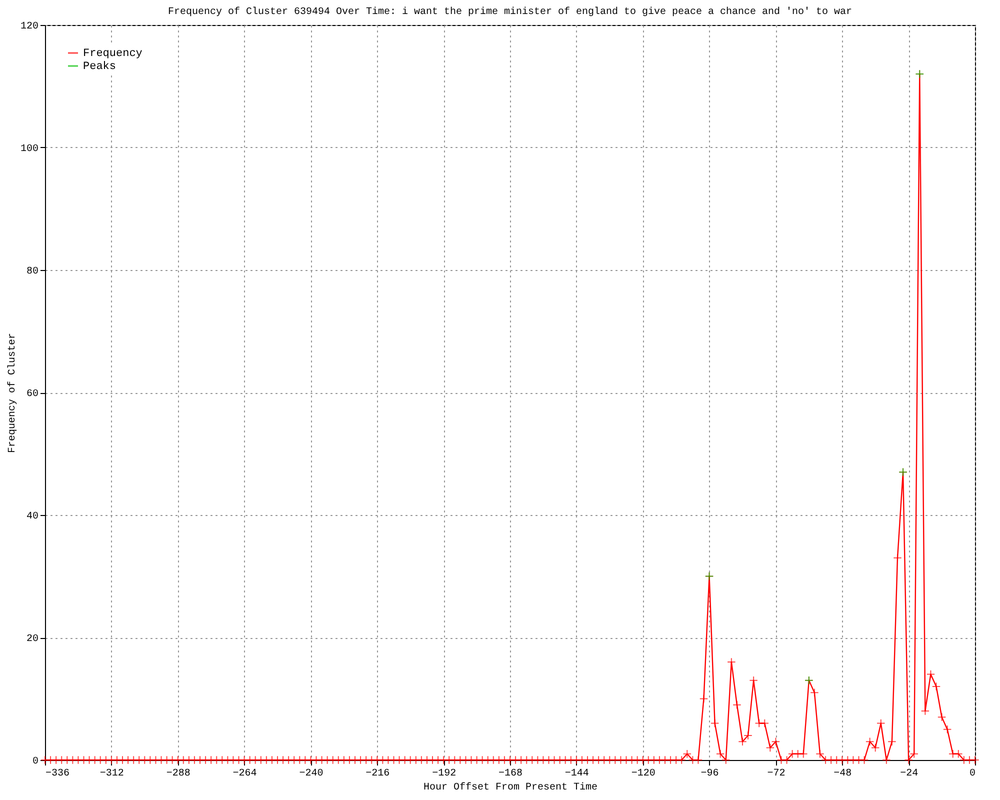  Describe the element at coordinates (32, 639) in the screenshot. I see `y-tick-label: 20` at that location.